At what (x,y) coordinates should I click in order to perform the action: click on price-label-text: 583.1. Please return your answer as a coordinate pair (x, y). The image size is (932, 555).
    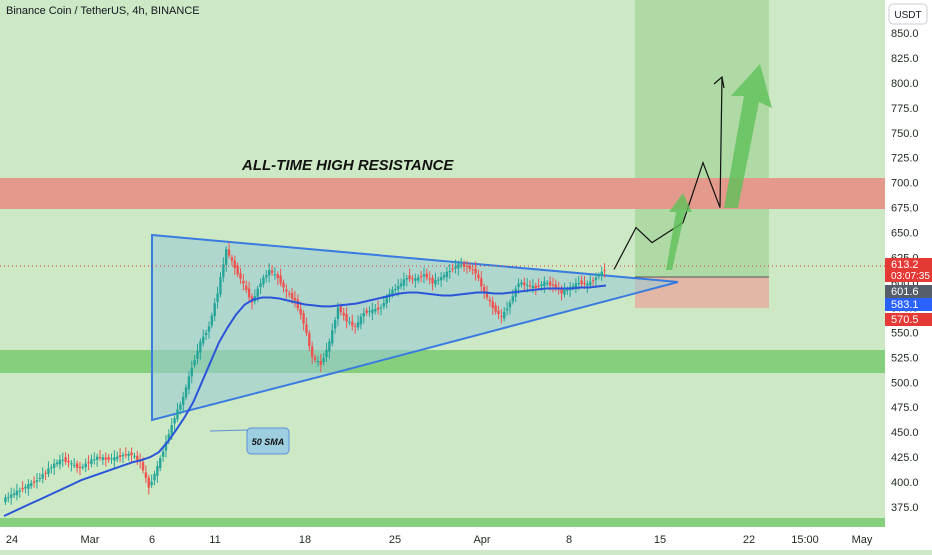
    Looking at the image, I should click on (905, 305).